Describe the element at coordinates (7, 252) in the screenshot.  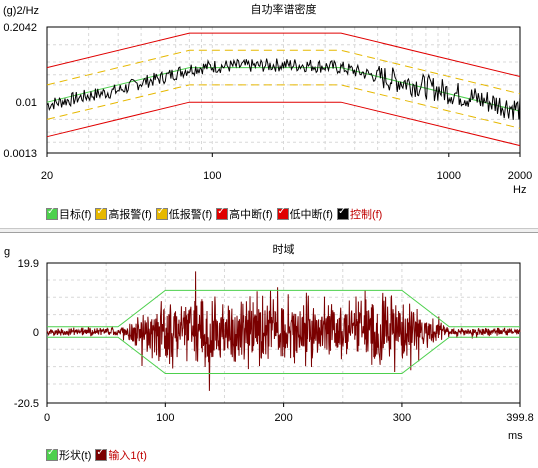
I see `time-y-axis-label: g` at that location.